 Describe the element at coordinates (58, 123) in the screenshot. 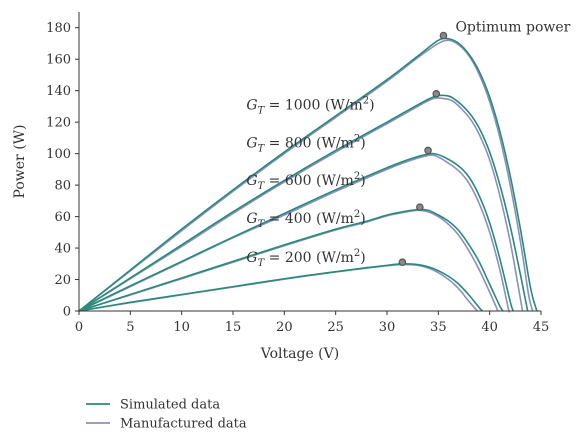

I see `y-tick-label: 120` at that location.